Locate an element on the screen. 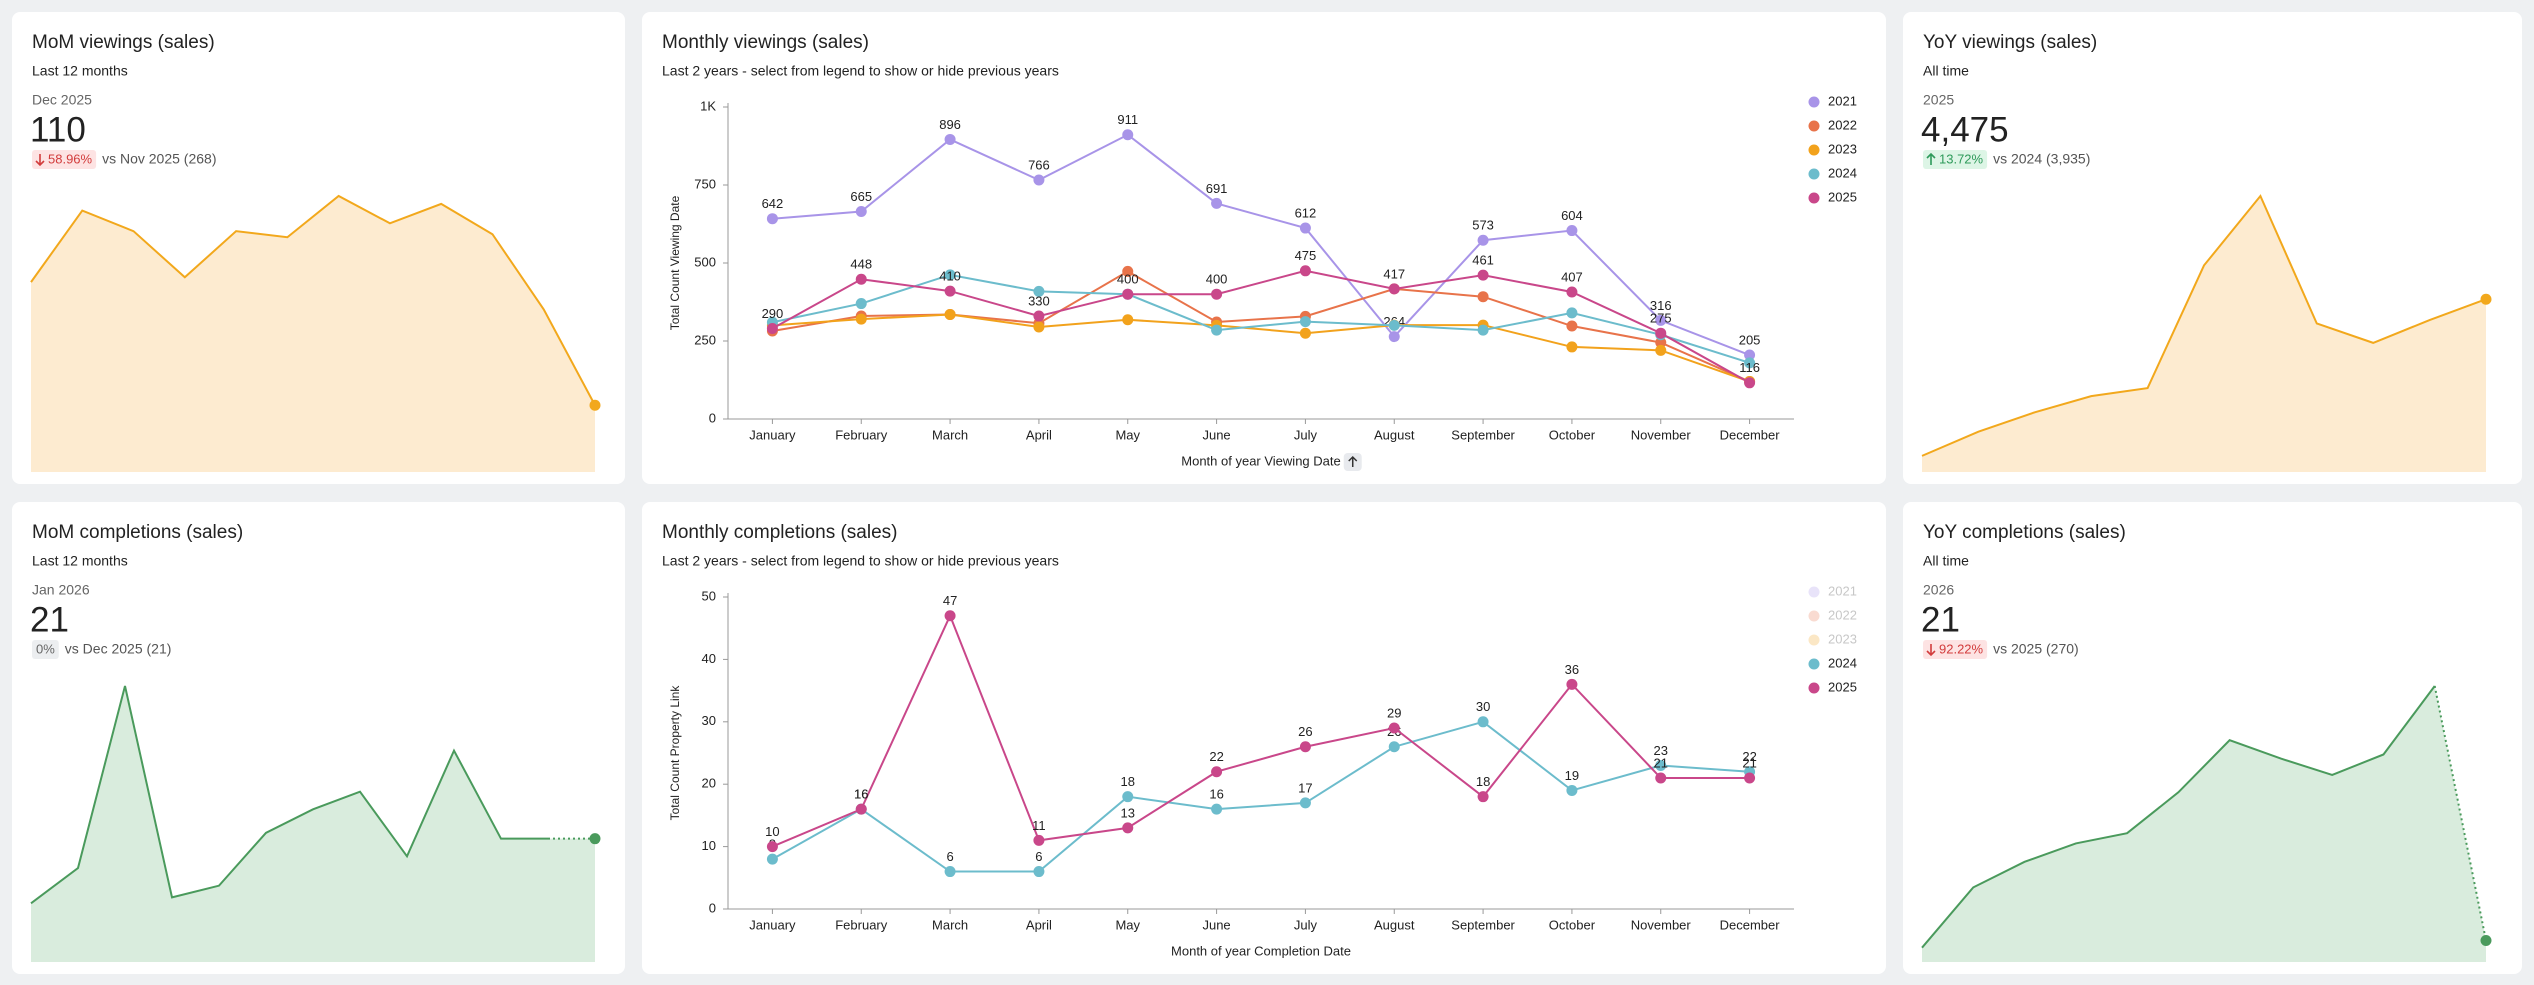 The height and width of the screenshot is (985, 2534). area-fill is located at coordinates (2204, 334).